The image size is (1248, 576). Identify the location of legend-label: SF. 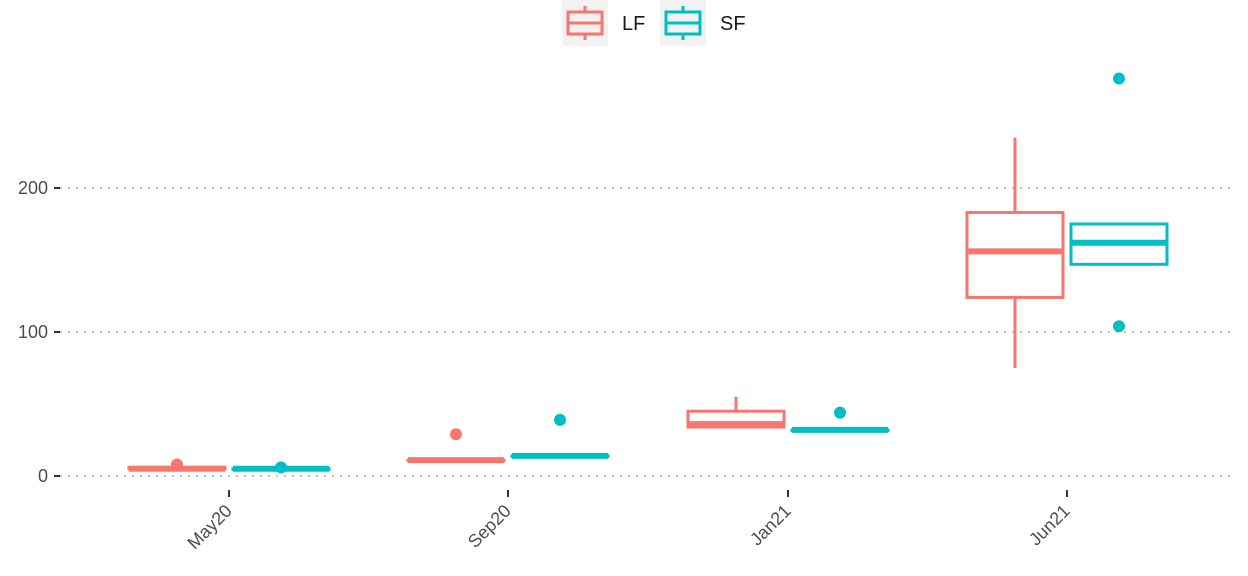
(733, 24).